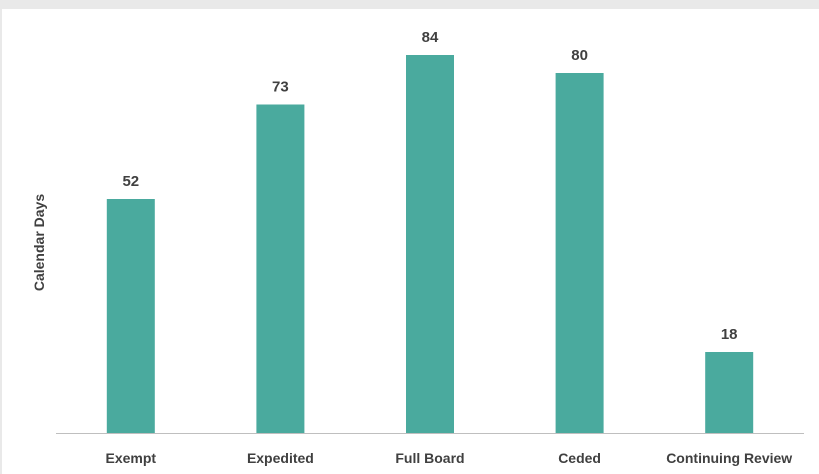  I want to click on bar-full-board, so click(430, 244).